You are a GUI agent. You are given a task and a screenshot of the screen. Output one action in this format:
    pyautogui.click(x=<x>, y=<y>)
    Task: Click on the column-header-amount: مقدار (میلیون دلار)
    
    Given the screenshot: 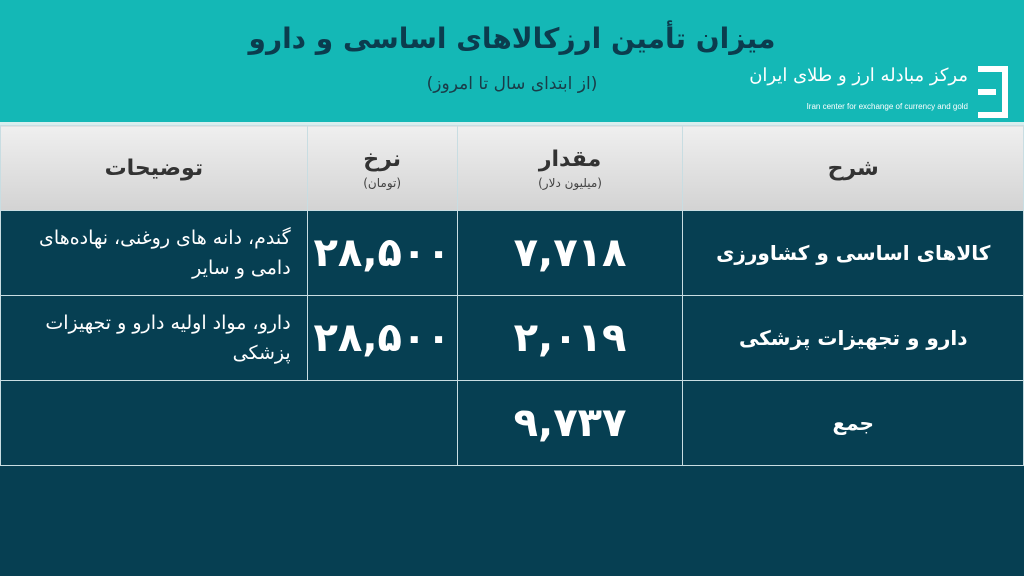 What is the action you would take?
    pyautogui.click(x=570, y=168)
    